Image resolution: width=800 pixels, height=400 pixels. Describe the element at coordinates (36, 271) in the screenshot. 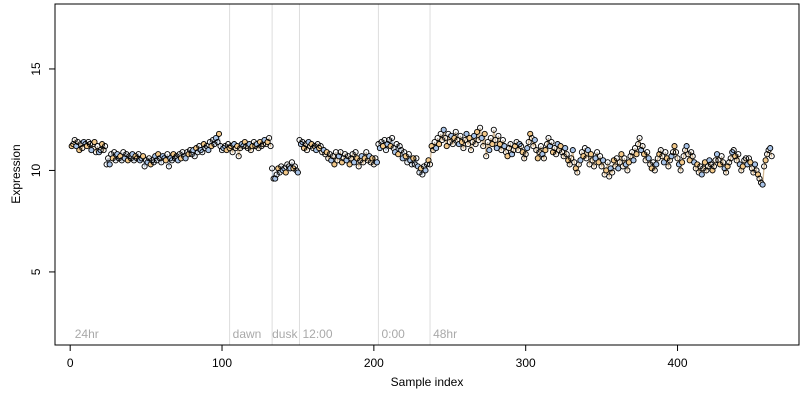

I see `y-tick-label: 5` at that location.